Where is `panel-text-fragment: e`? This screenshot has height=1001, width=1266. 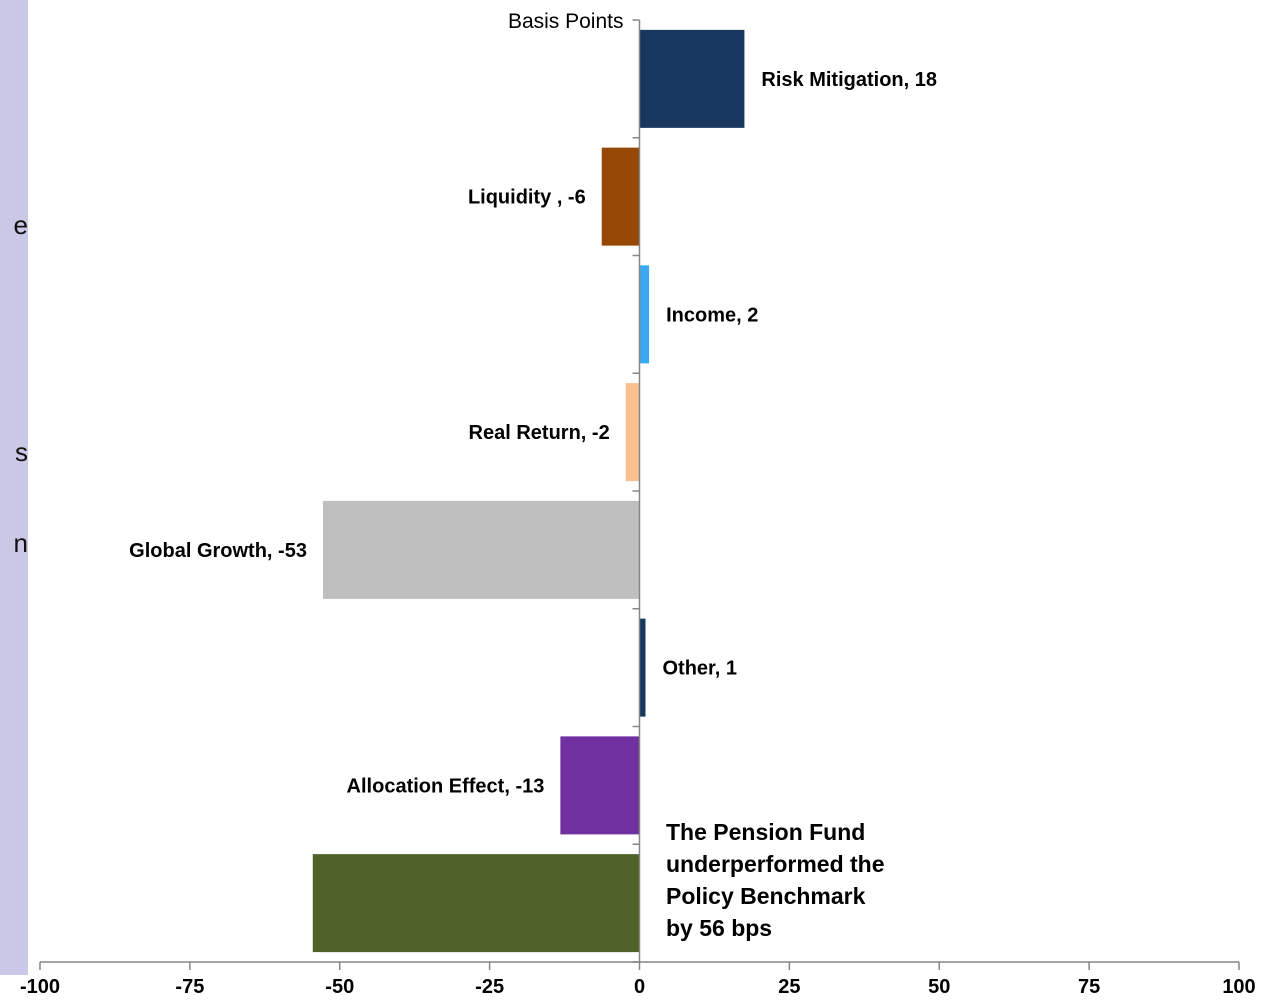 panel-text-fragment: e is located at coordinates (20, 225).